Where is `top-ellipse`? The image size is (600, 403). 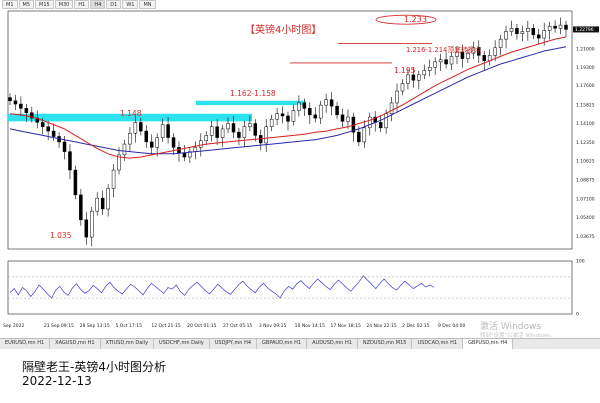
top-ellipse is located at coordinates (406, 19).